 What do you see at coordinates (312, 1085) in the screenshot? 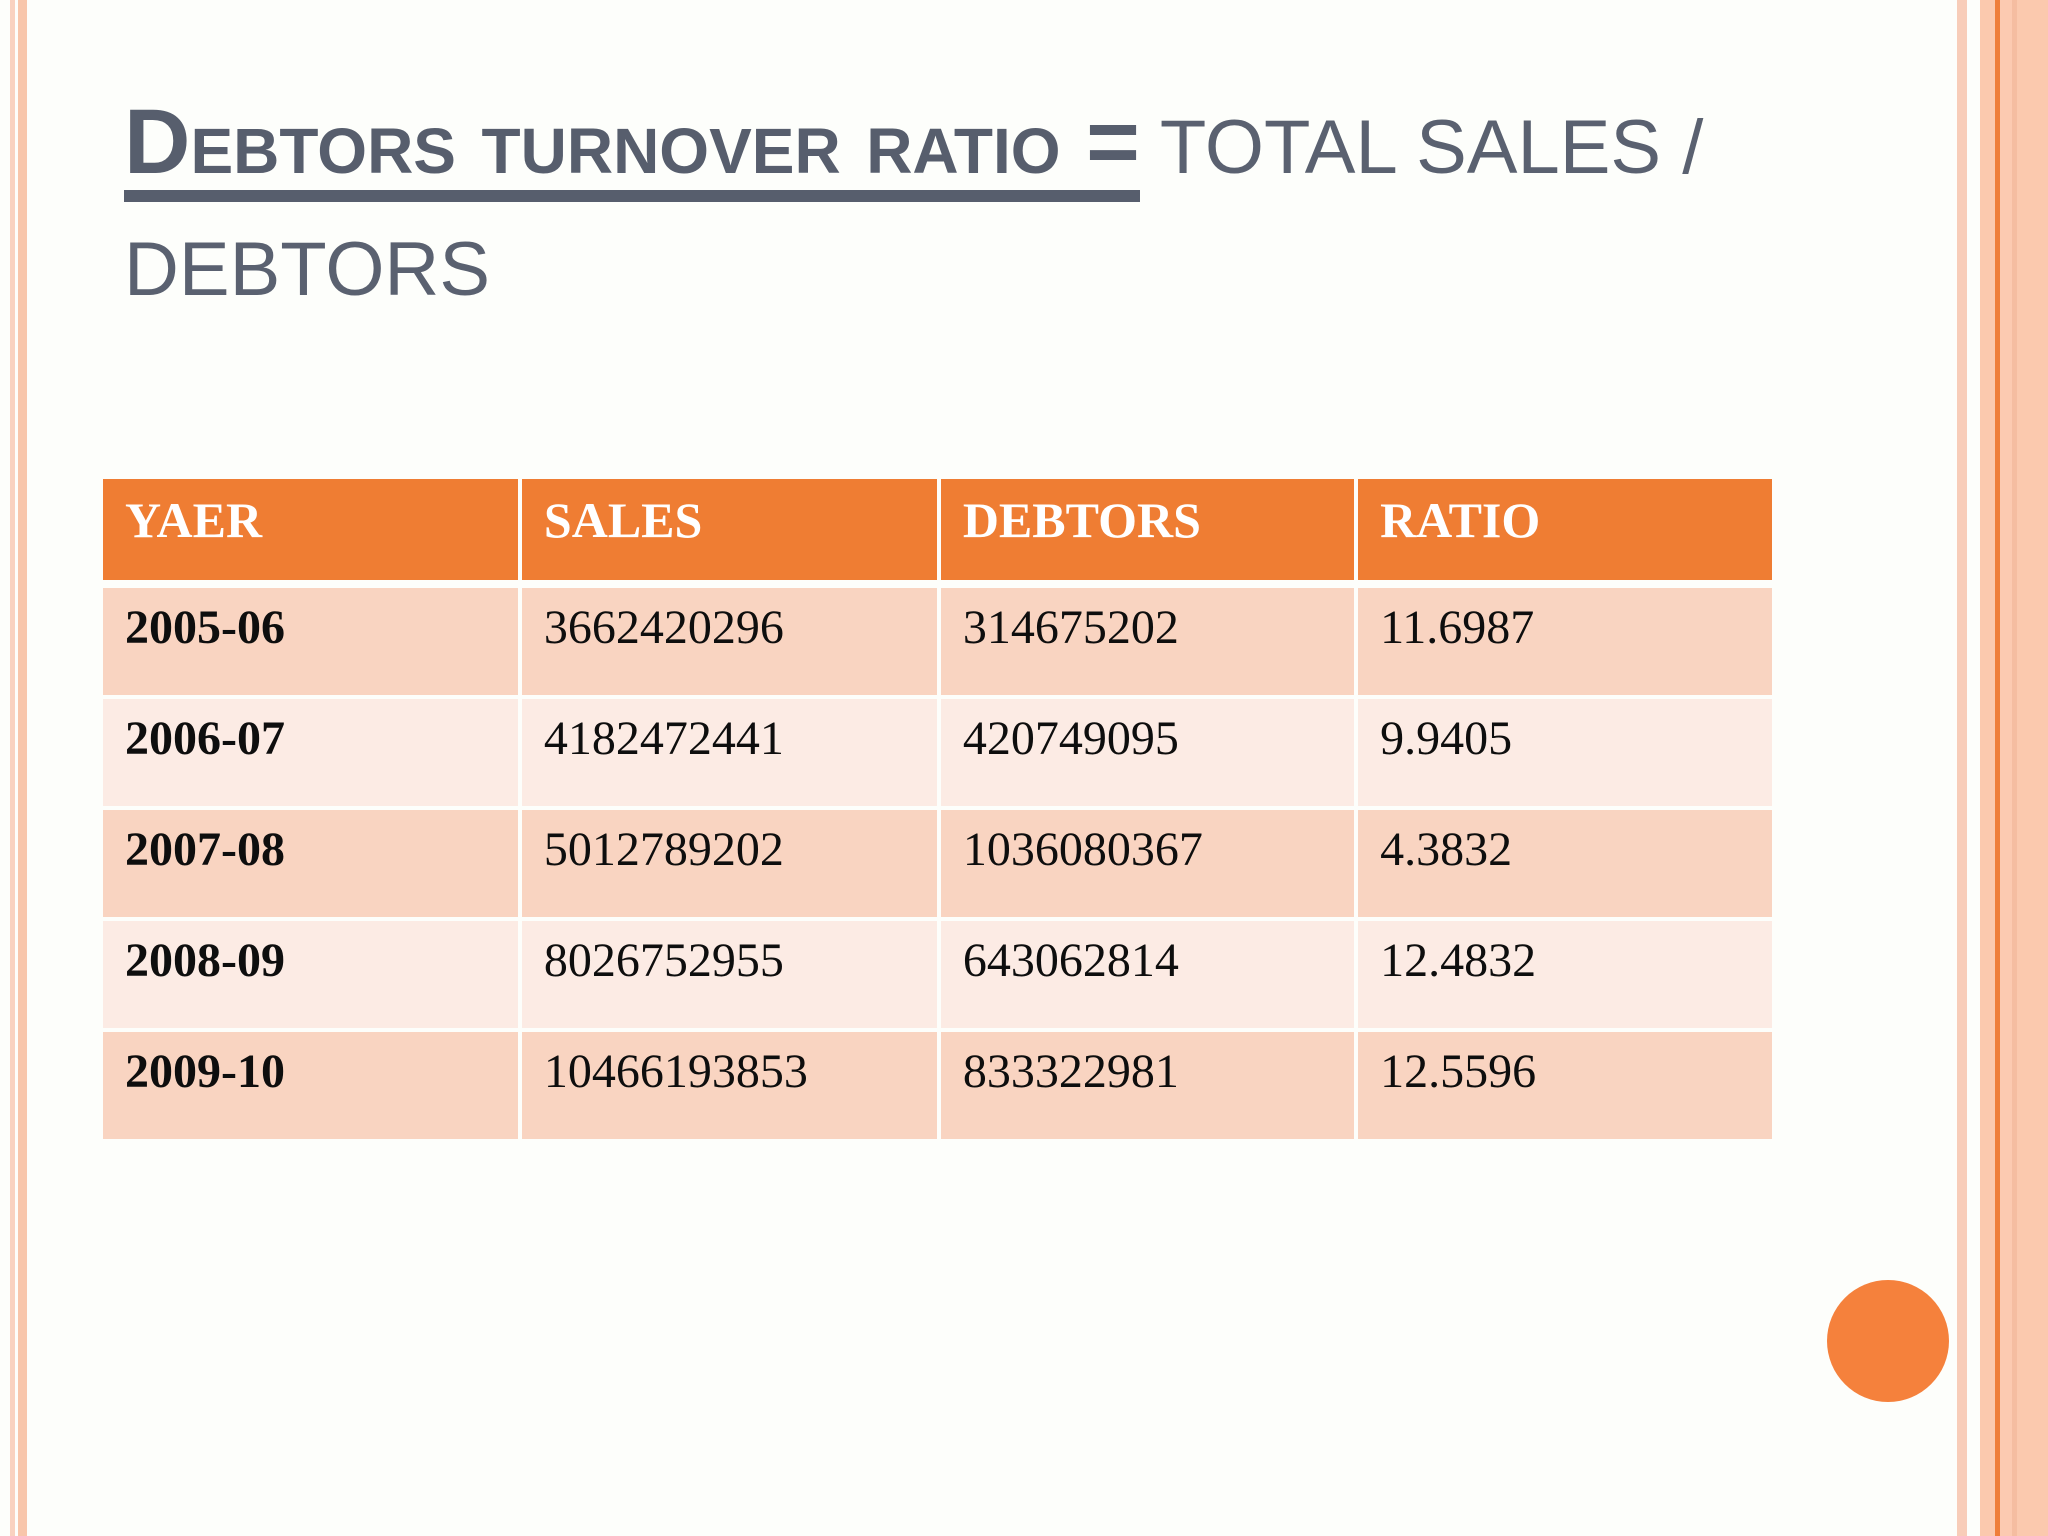
I see `cell-year: 2009-10` at bounding box center [312, 1085].